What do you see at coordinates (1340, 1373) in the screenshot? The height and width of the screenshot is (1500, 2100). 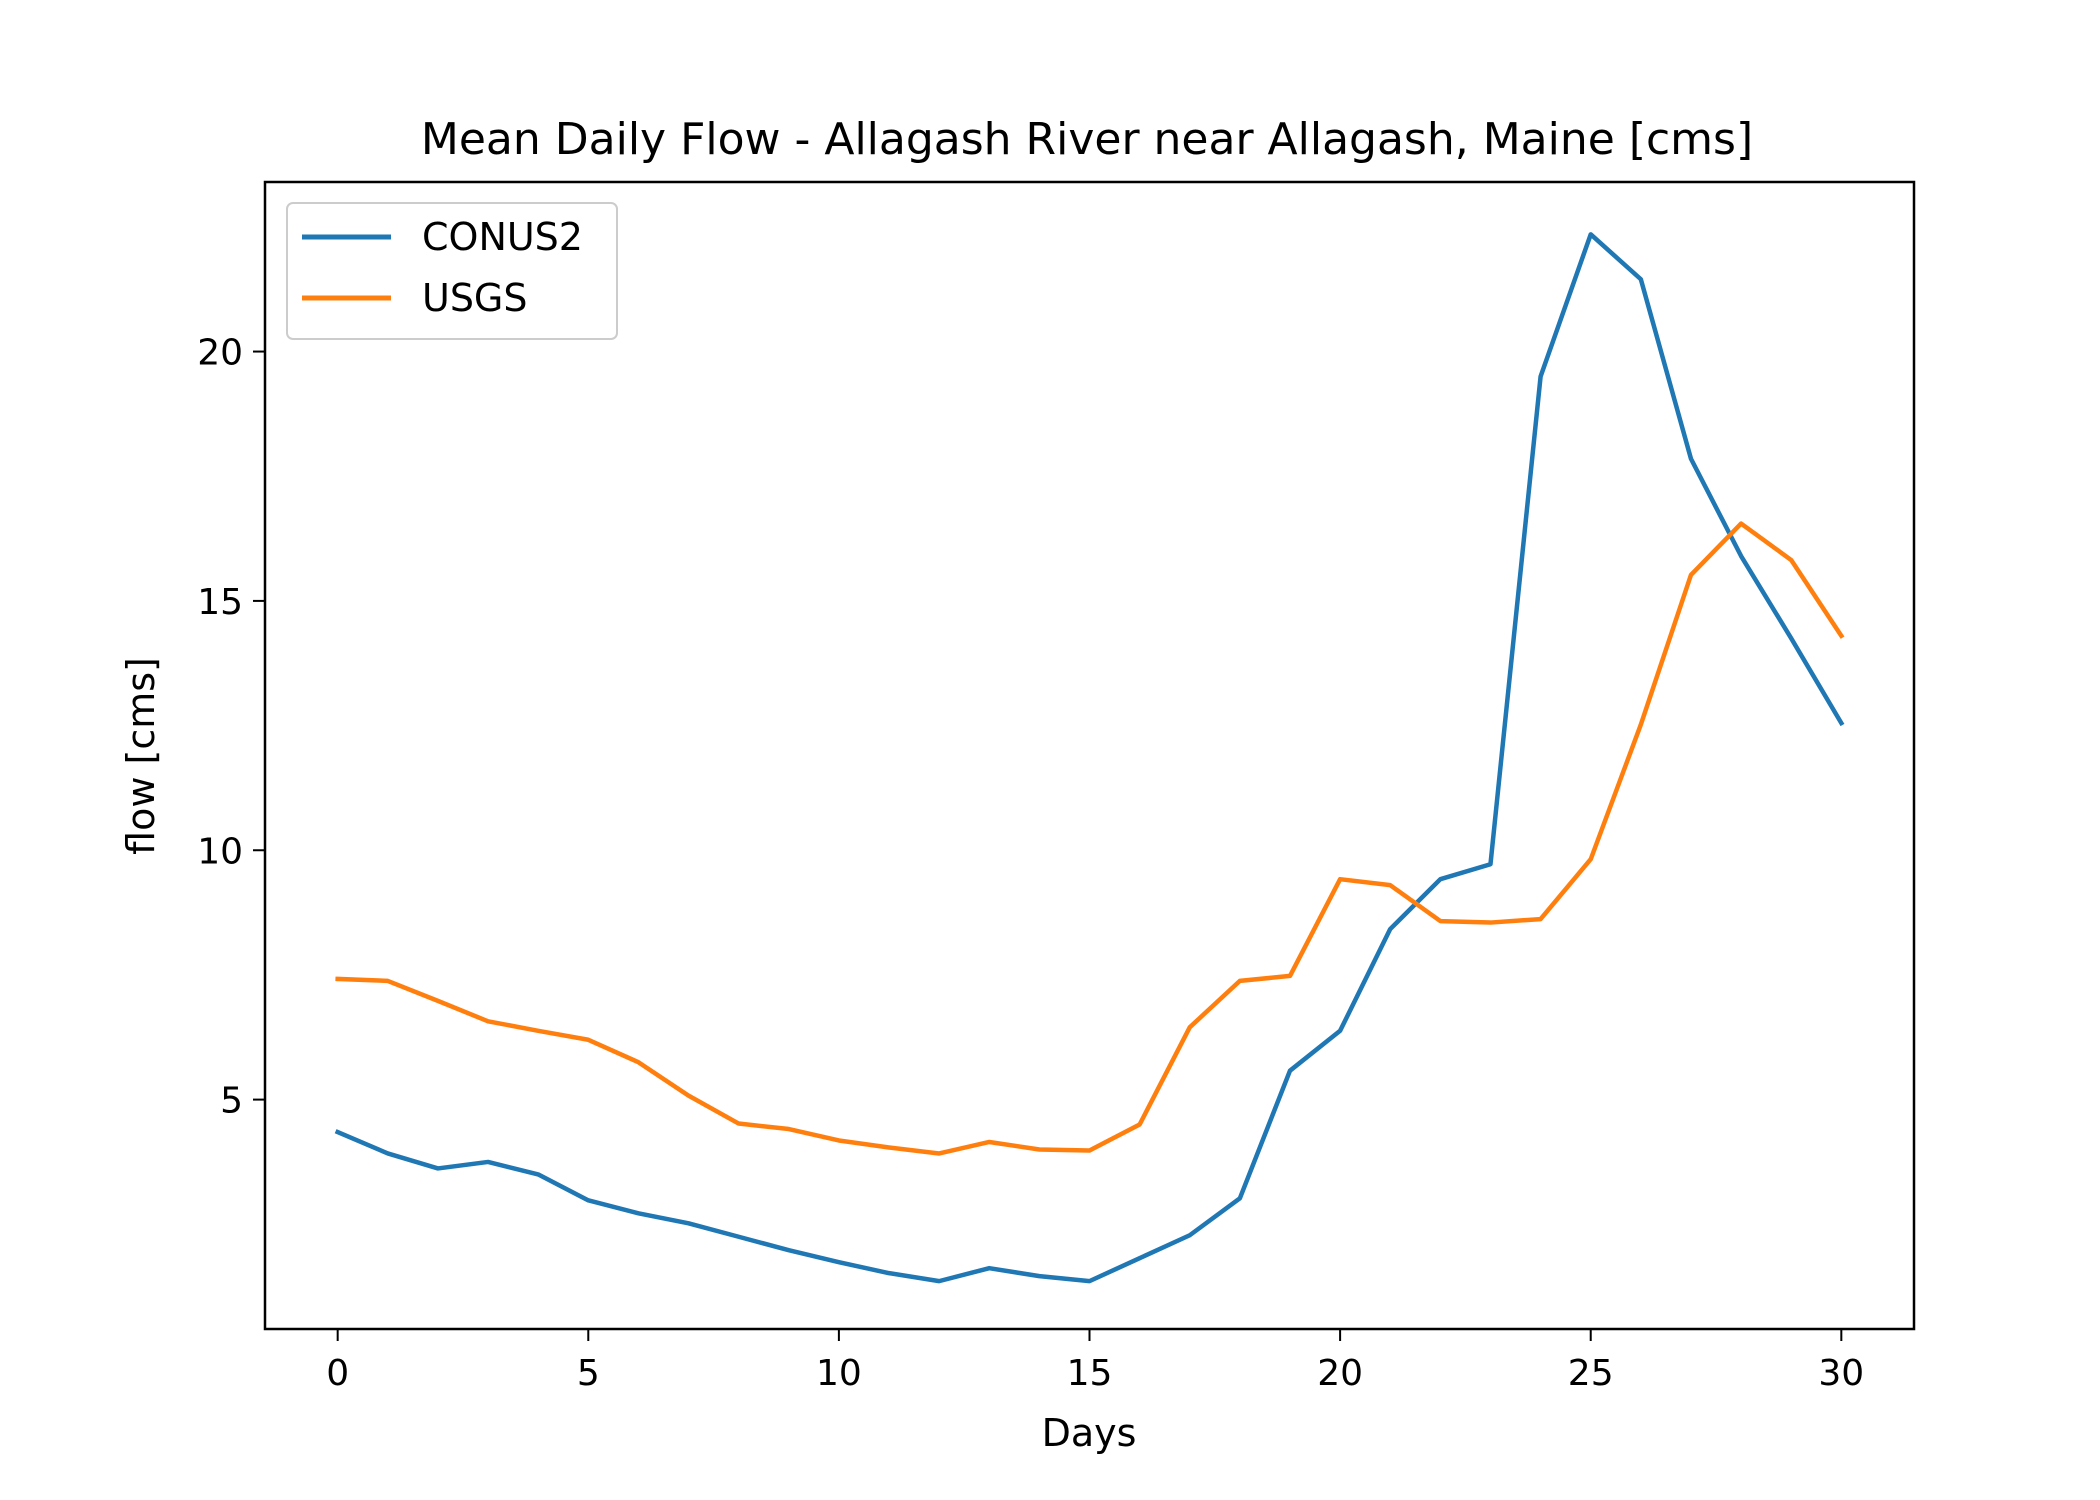 I see `x-tick-label: 20` at bounding box center [1340, 1373].